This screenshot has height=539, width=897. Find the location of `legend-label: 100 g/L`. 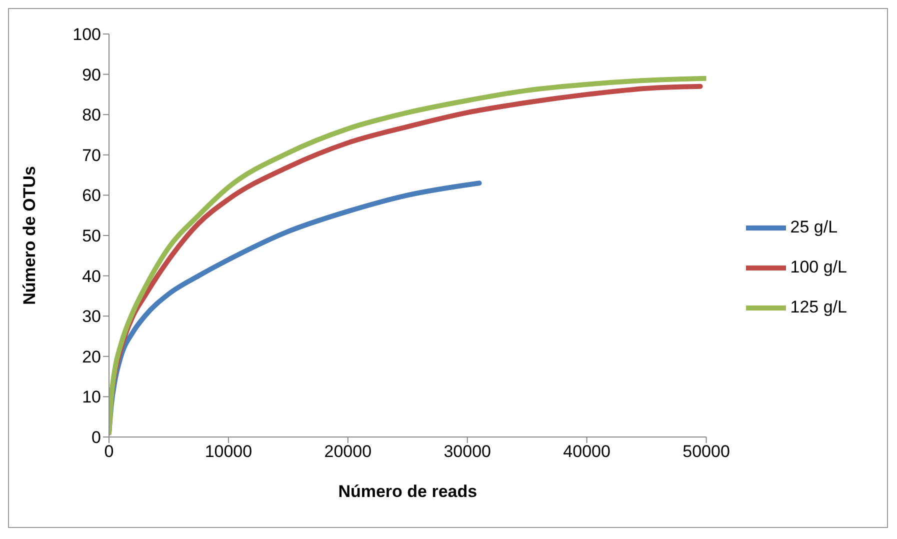

legend-label: 100 g/L is located at coordinates (818, 266).